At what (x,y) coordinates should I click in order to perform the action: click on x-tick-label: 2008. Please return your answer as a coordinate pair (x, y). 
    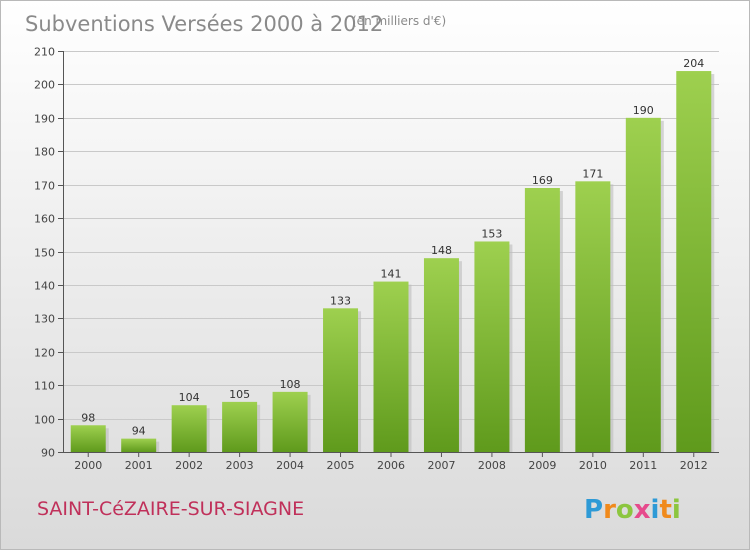
    Looking at the image, I should click on (492, 465).